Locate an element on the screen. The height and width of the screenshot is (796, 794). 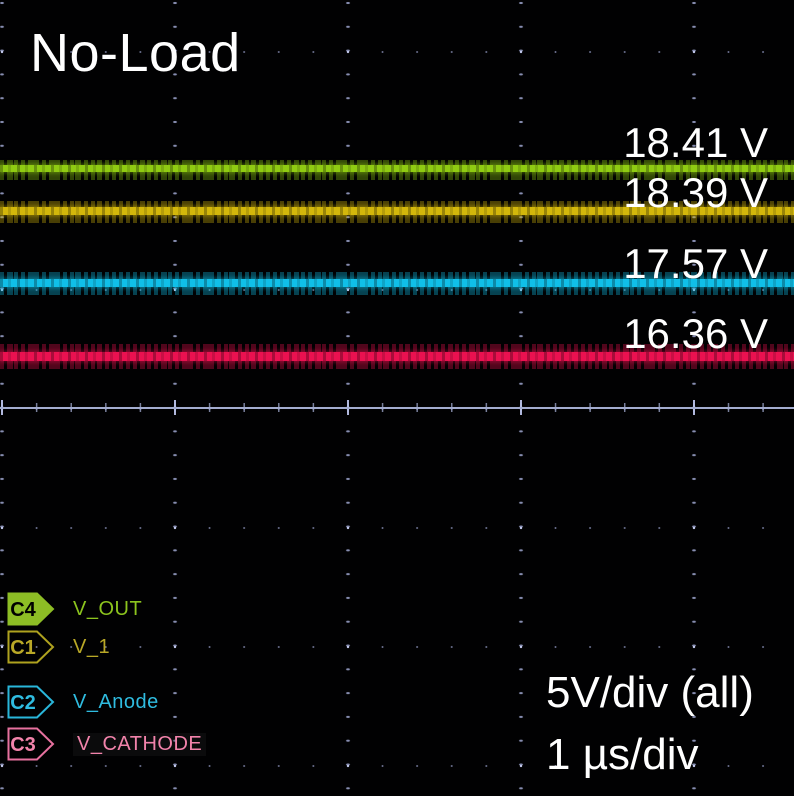
channel-name-c4: V_OUT is located at coordinates (108, 608).